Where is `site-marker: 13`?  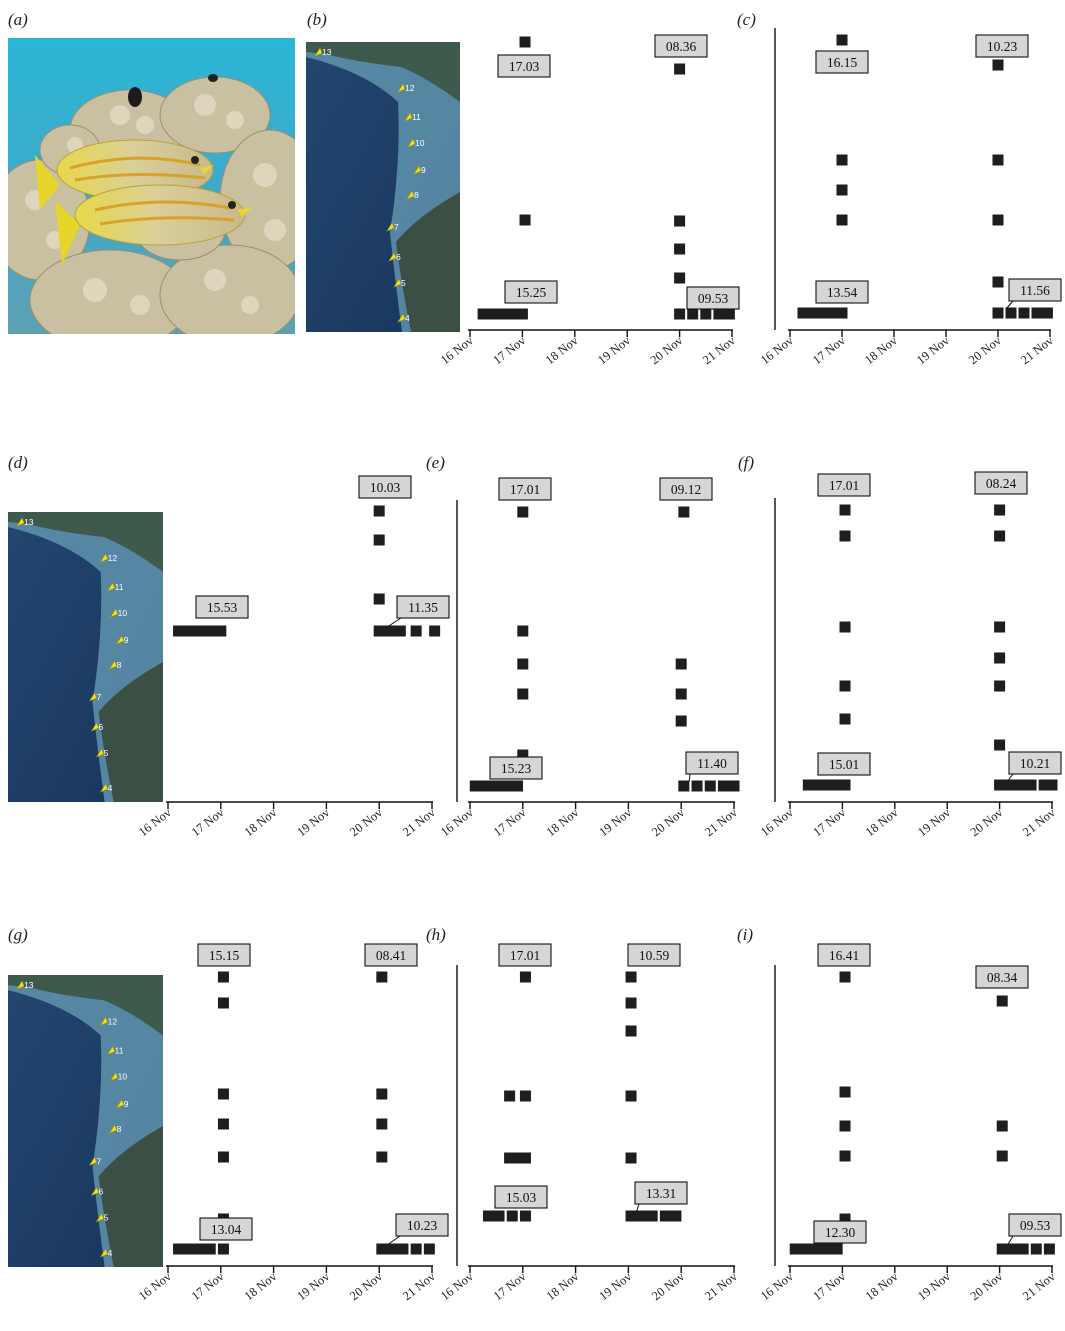 site-marker: 13 is located at coordinates (25, 985).